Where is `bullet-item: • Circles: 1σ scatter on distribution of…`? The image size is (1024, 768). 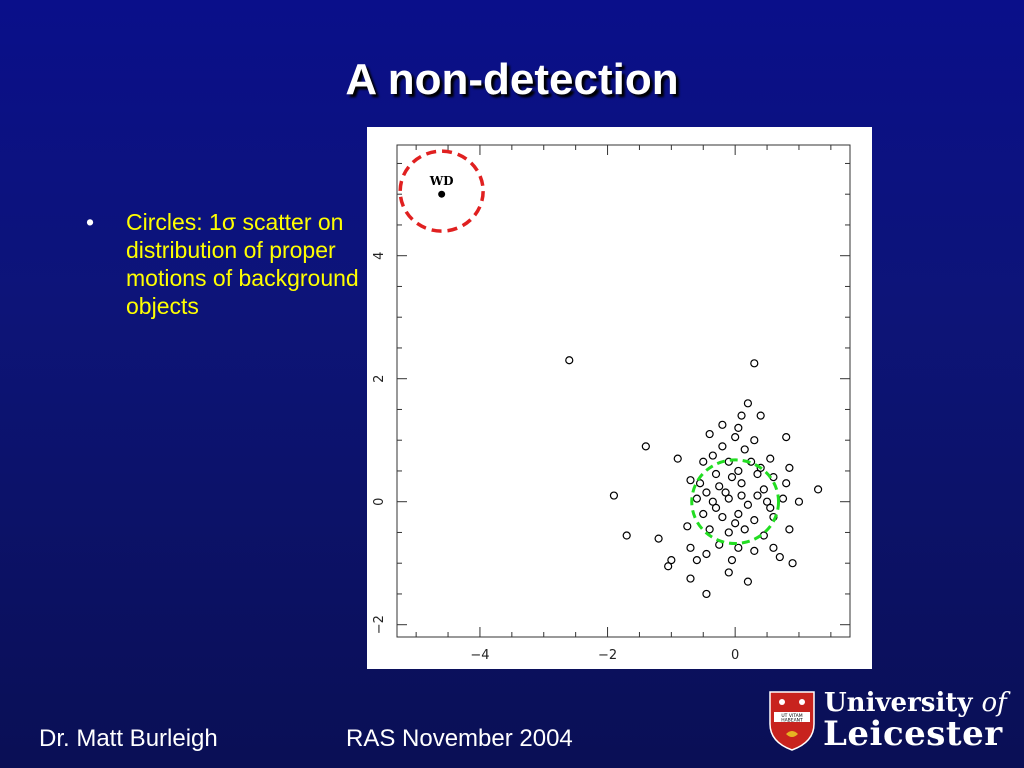 bullet-item: • Circles: 1σ scatter on distribution of… is located at coordinates (226, 264).